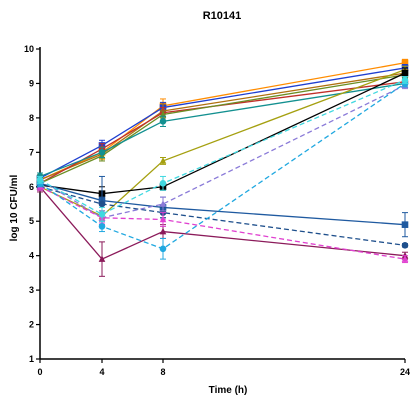 Image resolution: width=412 pixels, height=401 pixels. Describe the element at coordinates (31, 290) in the screenshot. I see `y-tick-label: 3` at that location.